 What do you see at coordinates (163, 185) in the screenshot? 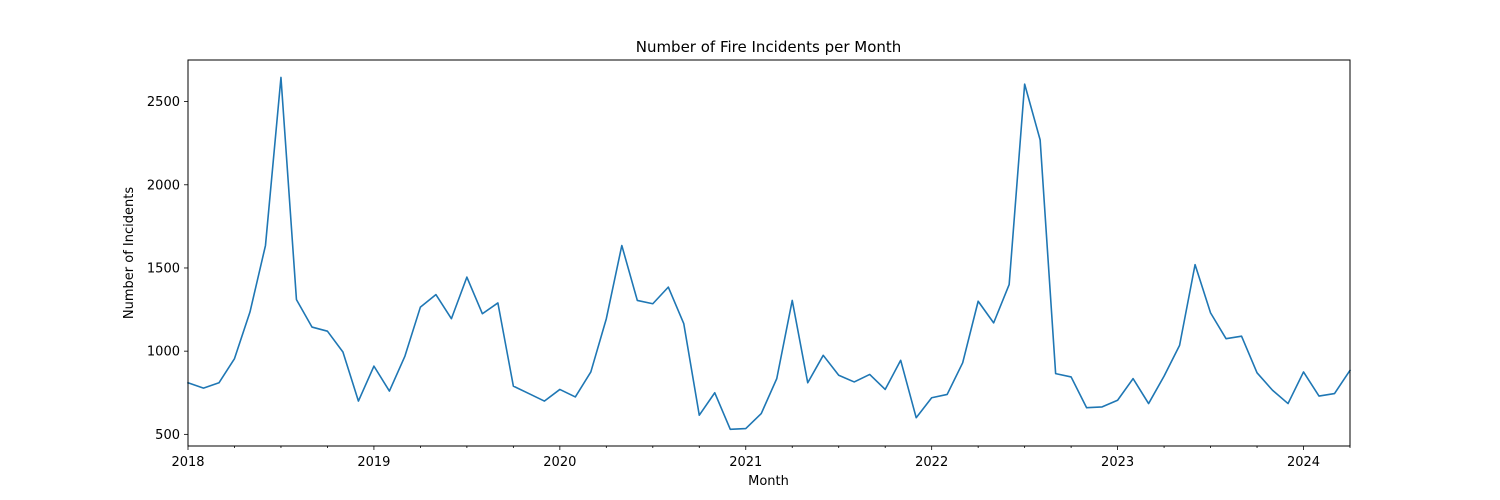
I see `y-tick-label: 2000` at bounding box center [163, 185].